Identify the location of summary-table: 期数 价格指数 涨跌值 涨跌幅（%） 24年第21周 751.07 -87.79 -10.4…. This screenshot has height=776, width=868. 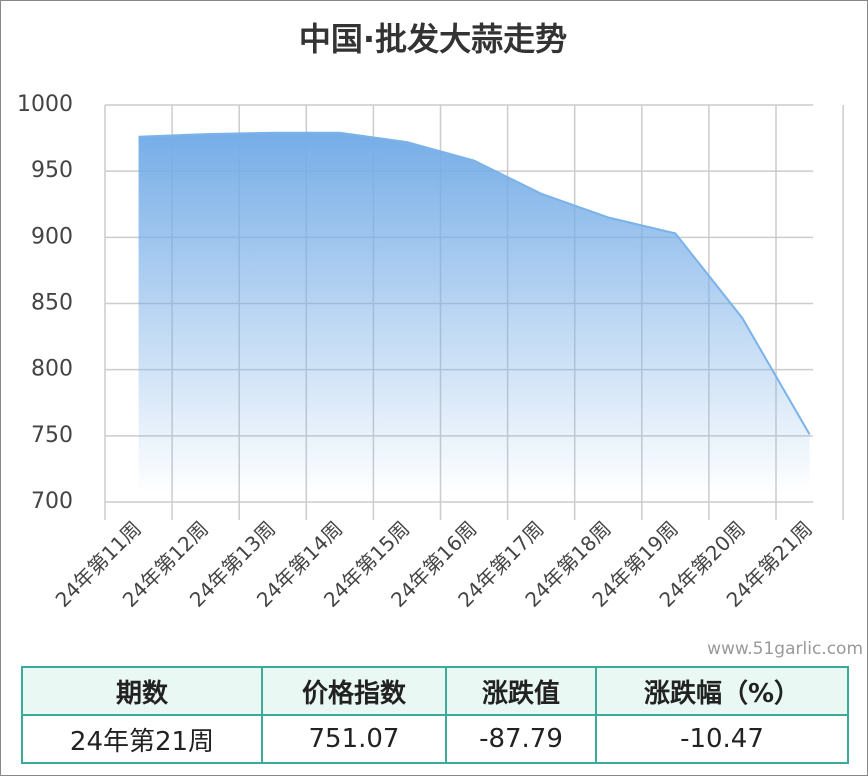
(435, 715).